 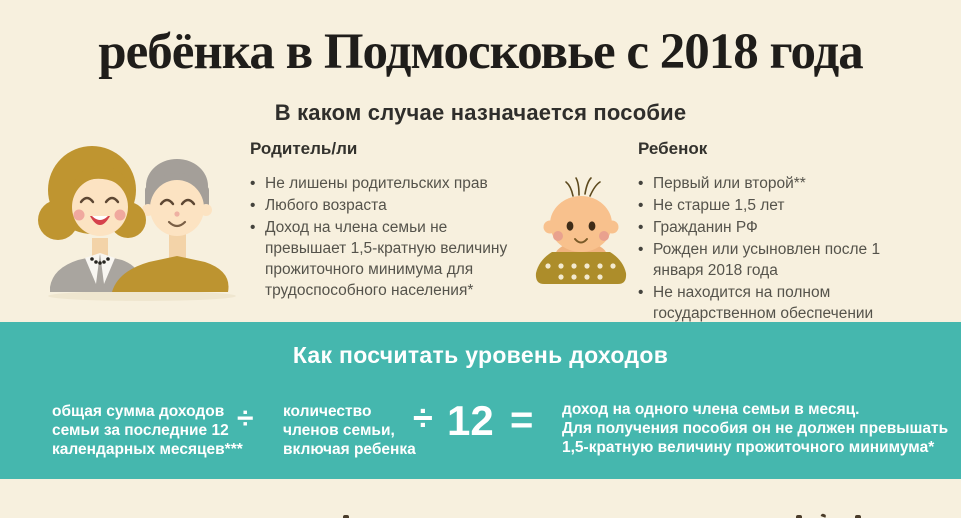 I want to click on equals-sign: =, so click(x=522, y=420).